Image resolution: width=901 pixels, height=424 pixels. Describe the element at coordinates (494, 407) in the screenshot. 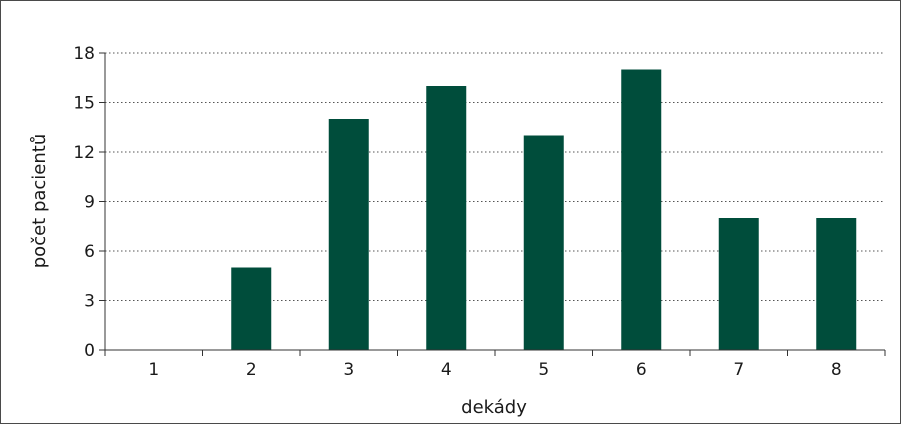

I see `x-axis-title: dekády` at that location.